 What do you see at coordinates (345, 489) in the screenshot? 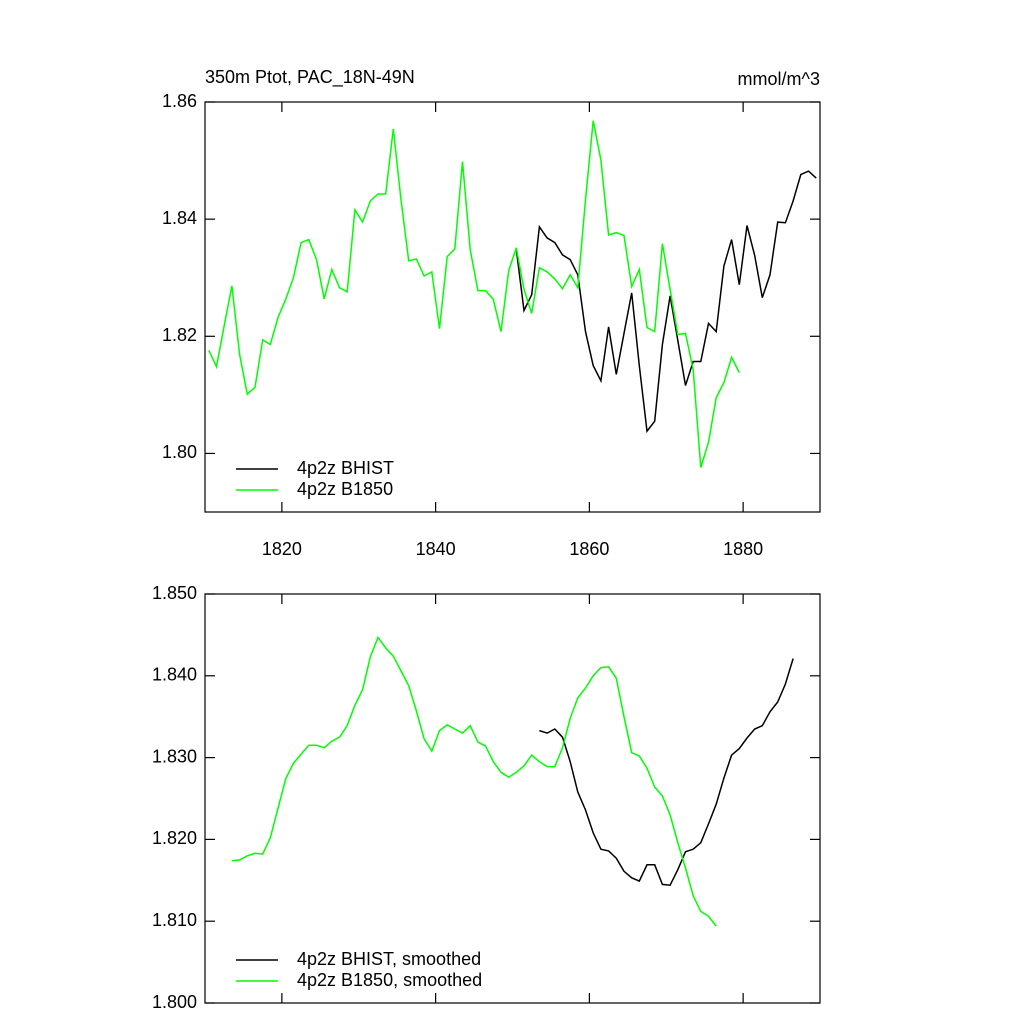
I see `legend-label: 4p2z B1850` at bounding box center [345, 489].